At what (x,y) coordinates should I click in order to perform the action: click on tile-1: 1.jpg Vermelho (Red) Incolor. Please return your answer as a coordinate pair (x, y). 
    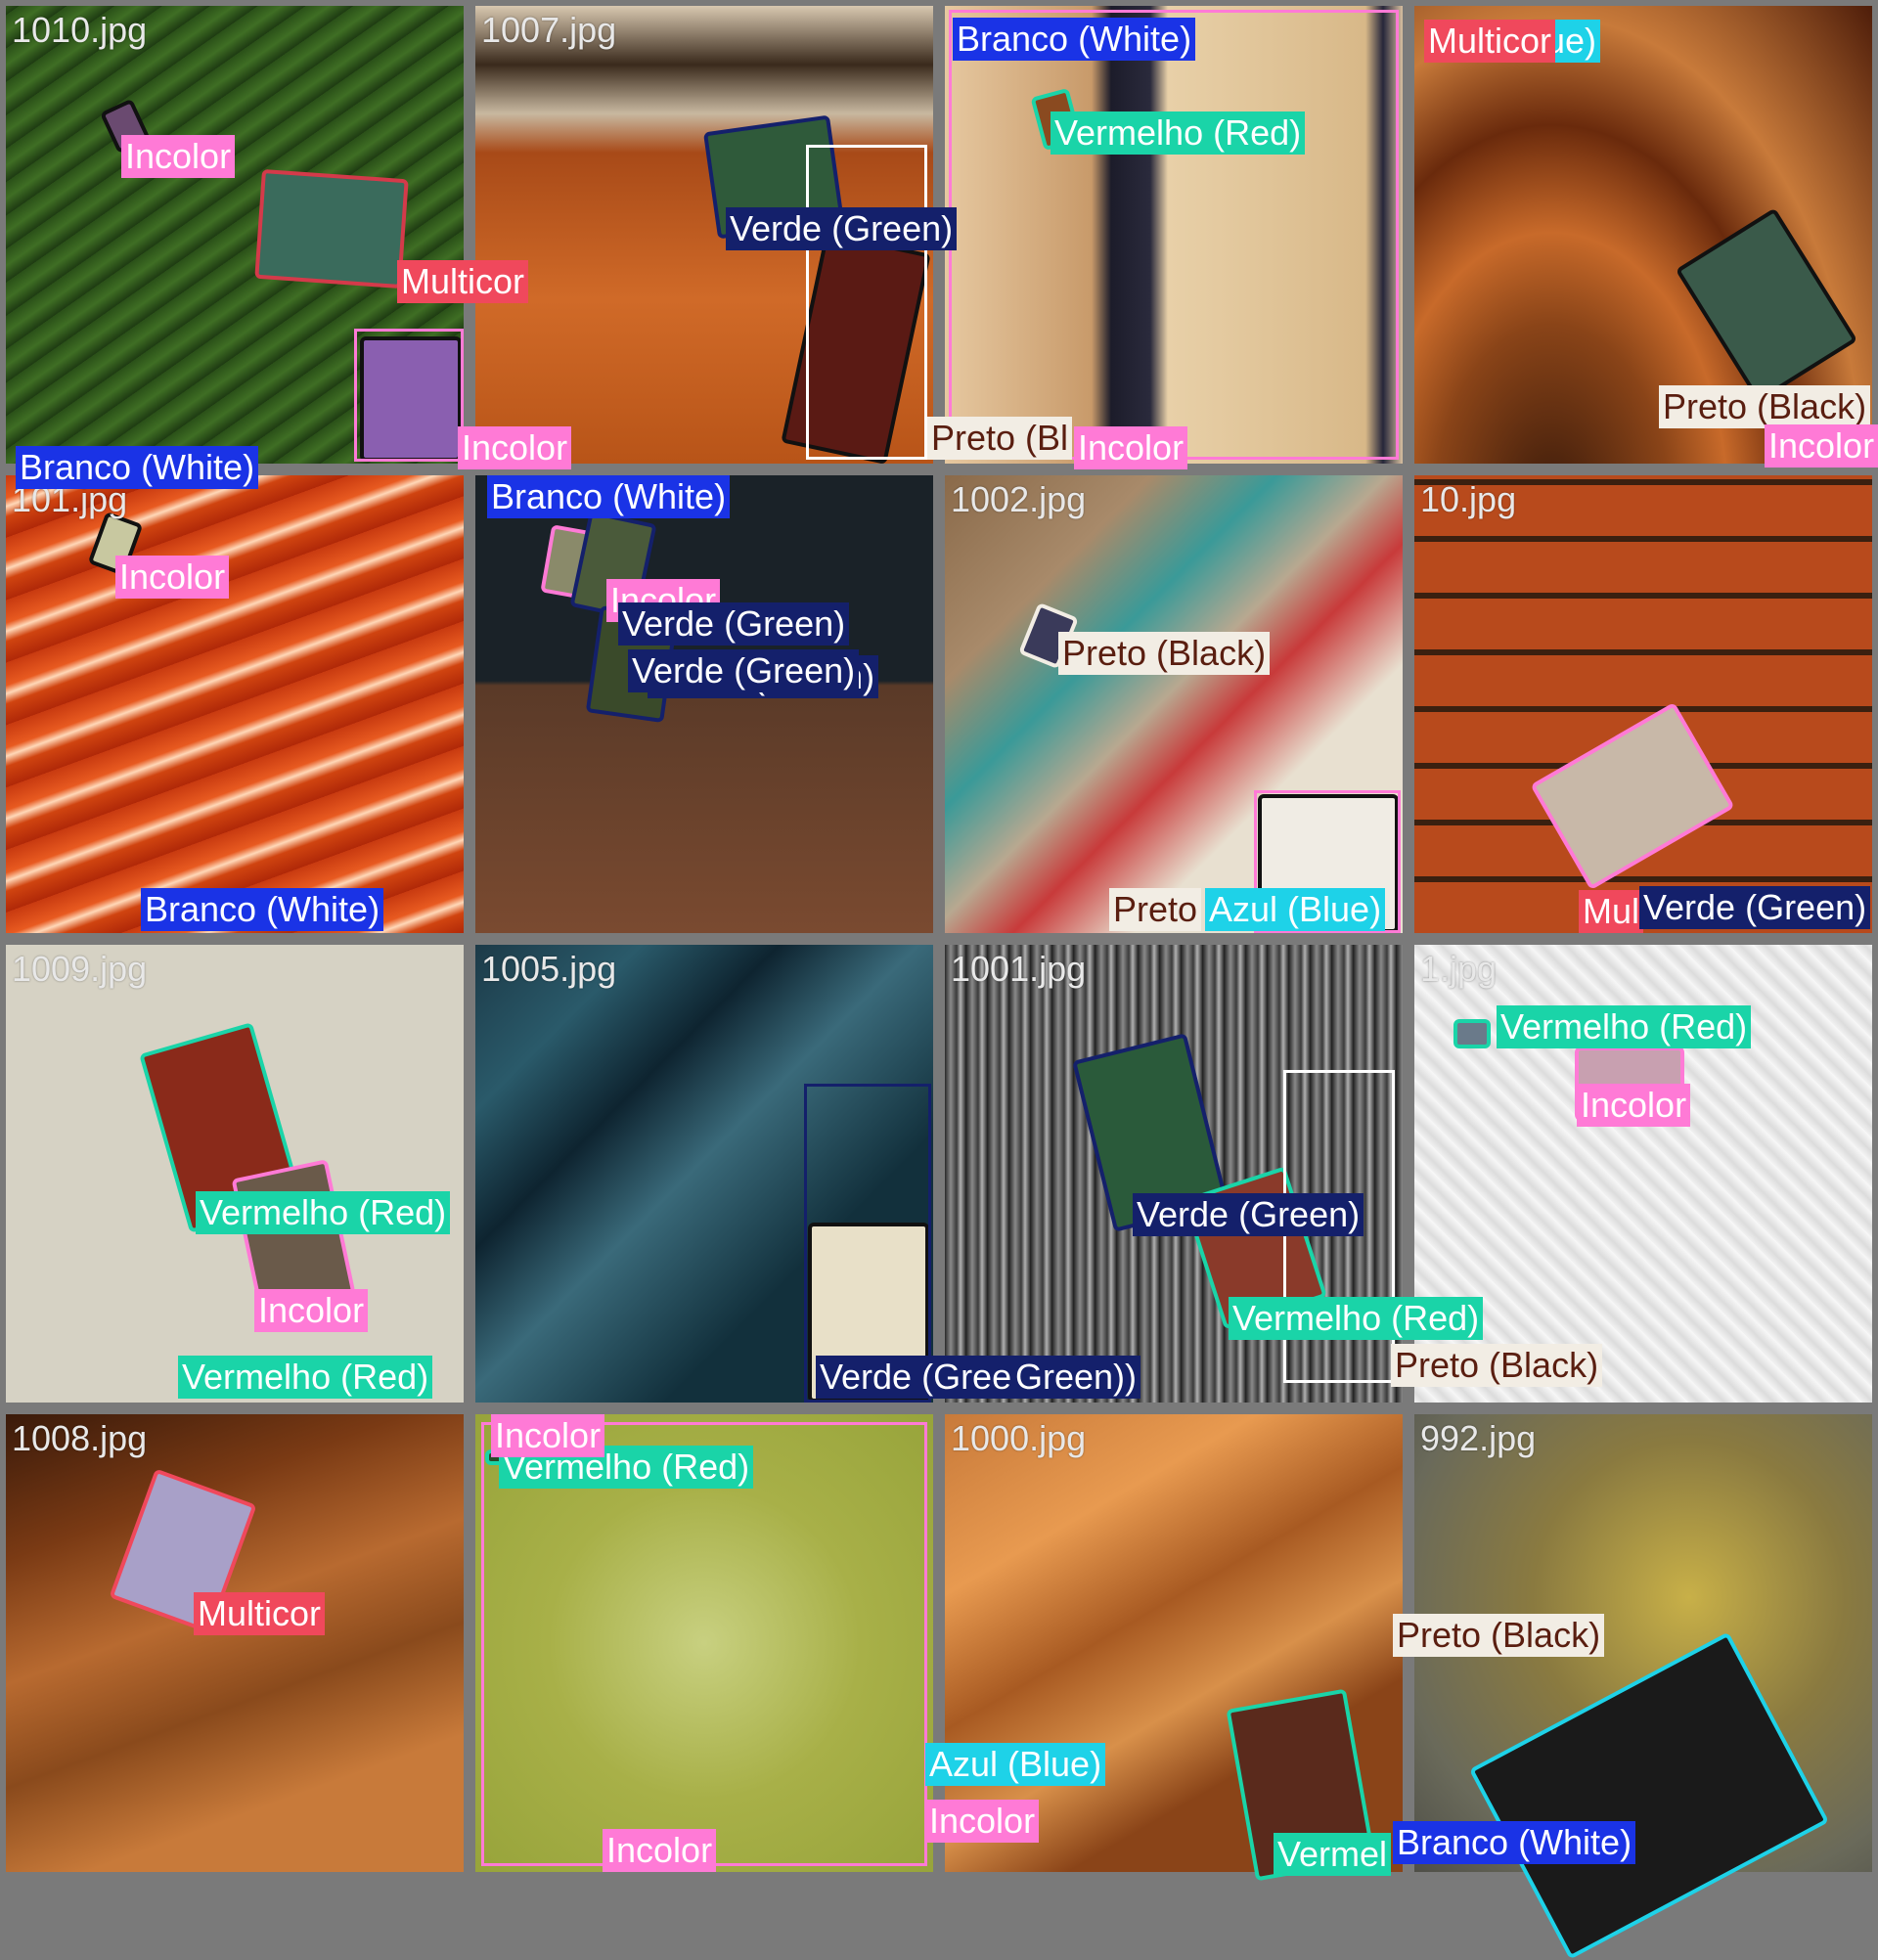
    Looking at the image, I should click on (1643, 1174).